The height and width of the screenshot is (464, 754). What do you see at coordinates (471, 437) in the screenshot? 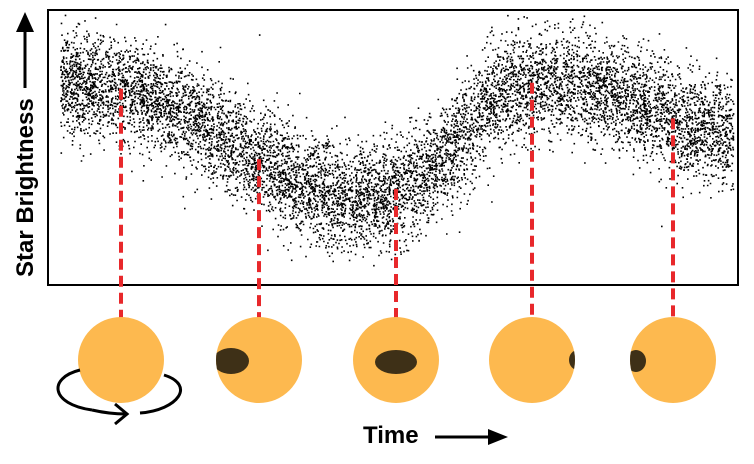
I see `x-axis-arrow` at bounding box center [471, 437].